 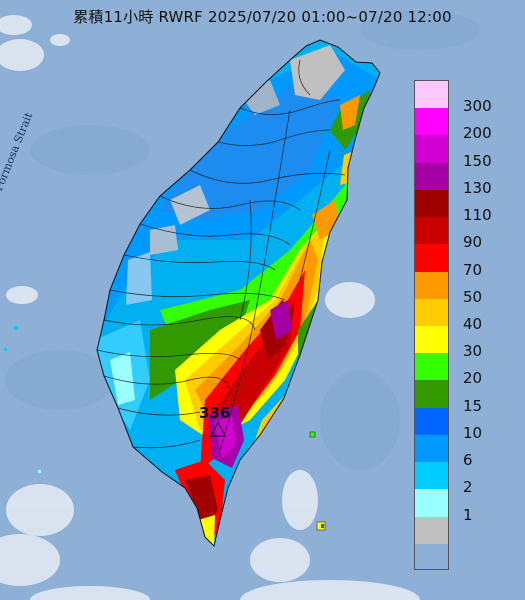 I want to click on legend-label: 50, so click(x=473, y=296).